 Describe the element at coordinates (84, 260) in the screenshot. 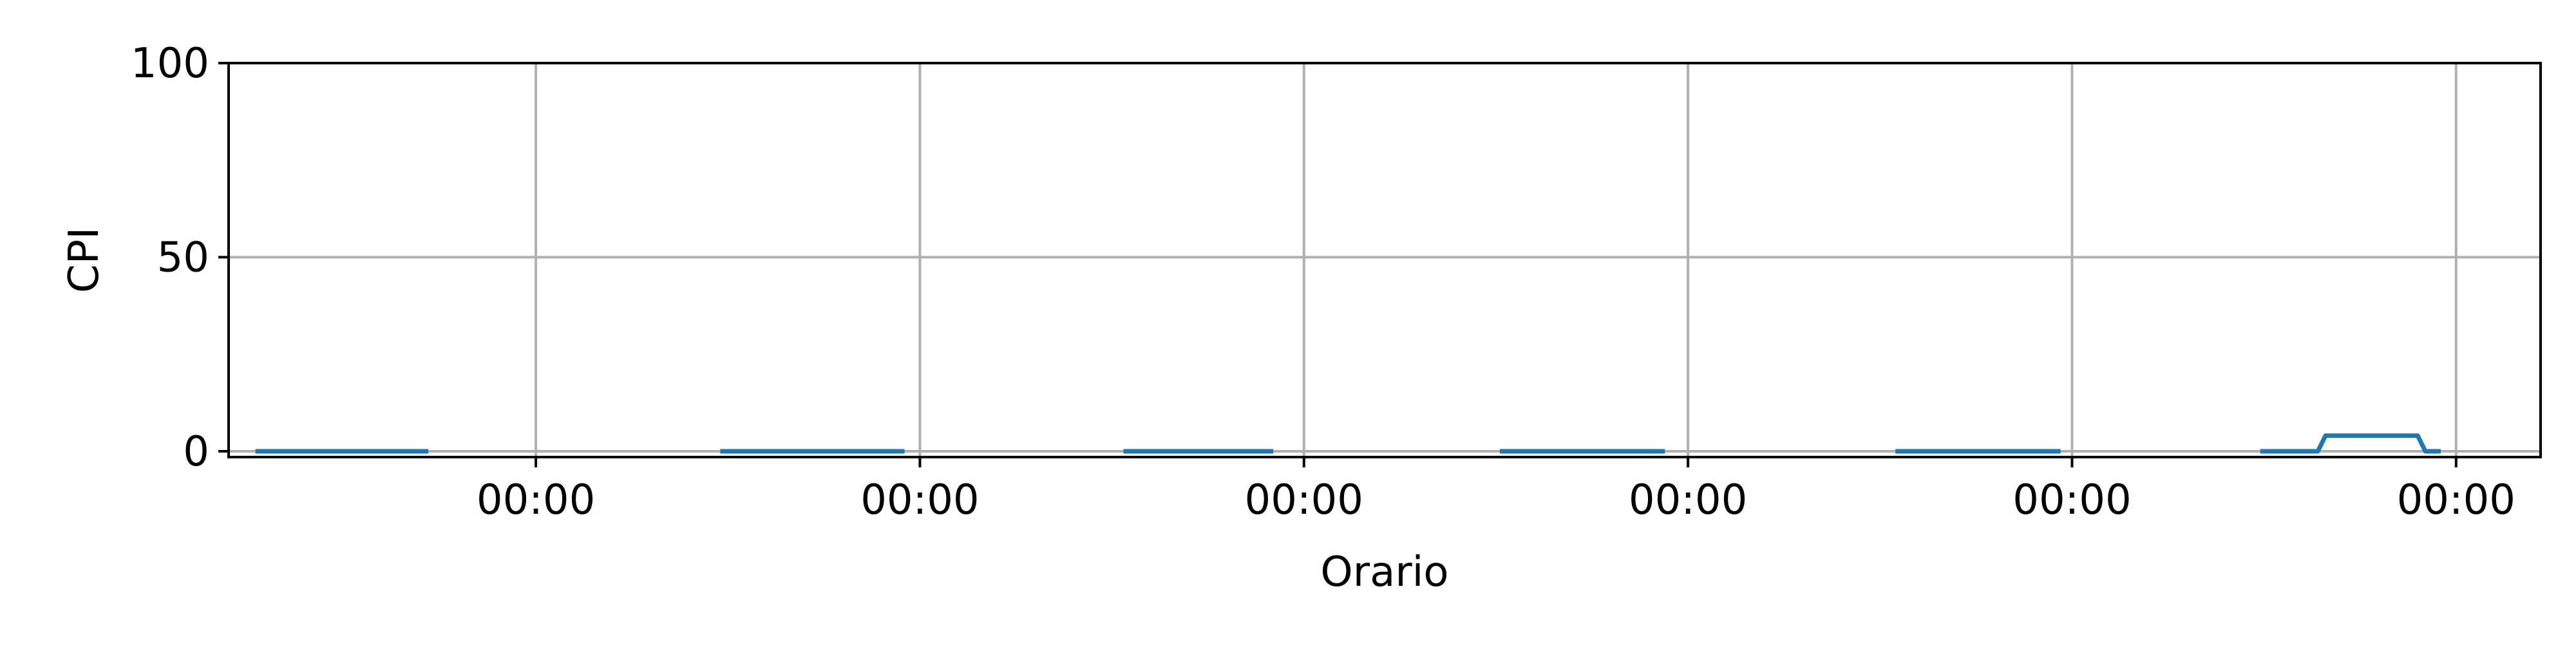

I see `y-axis-label: CPI` at that location.